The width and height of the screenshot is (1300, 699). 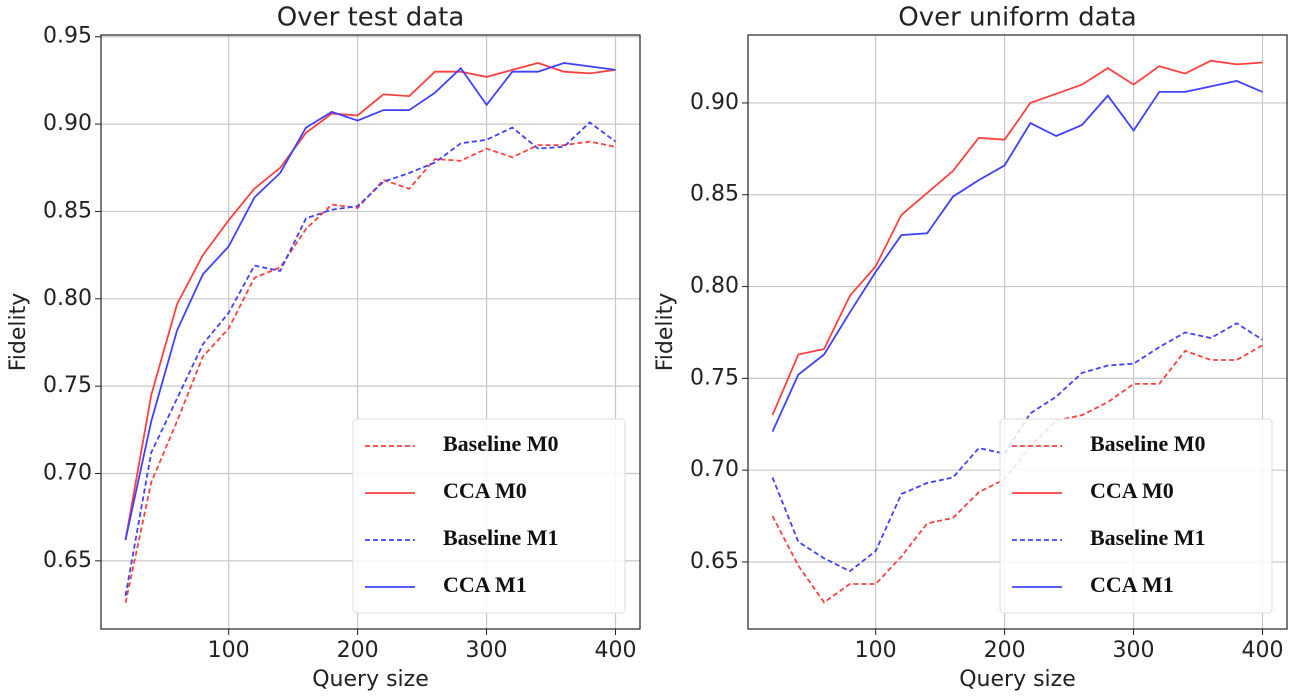 What do you see at coordinates (67, 36) in the screenshot?
I see `y-tick-label: 0.95` at bounding box center [67, 36].